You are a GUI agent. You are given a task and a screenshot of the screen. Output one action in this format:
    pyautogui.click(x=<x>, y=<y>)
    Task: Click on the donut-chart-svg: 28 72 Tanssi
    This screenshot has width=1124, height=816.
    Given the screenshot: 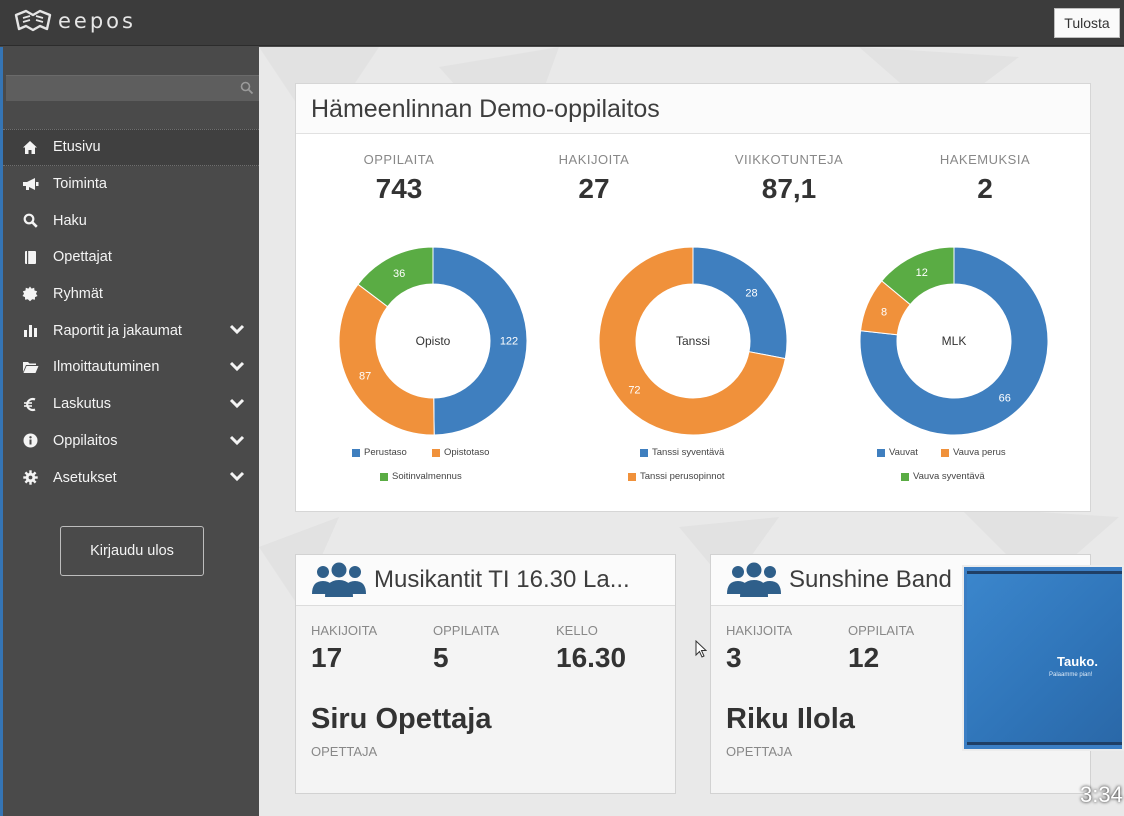 What is the action you would take?
    pyautogui.click(x=693, y=341)
    